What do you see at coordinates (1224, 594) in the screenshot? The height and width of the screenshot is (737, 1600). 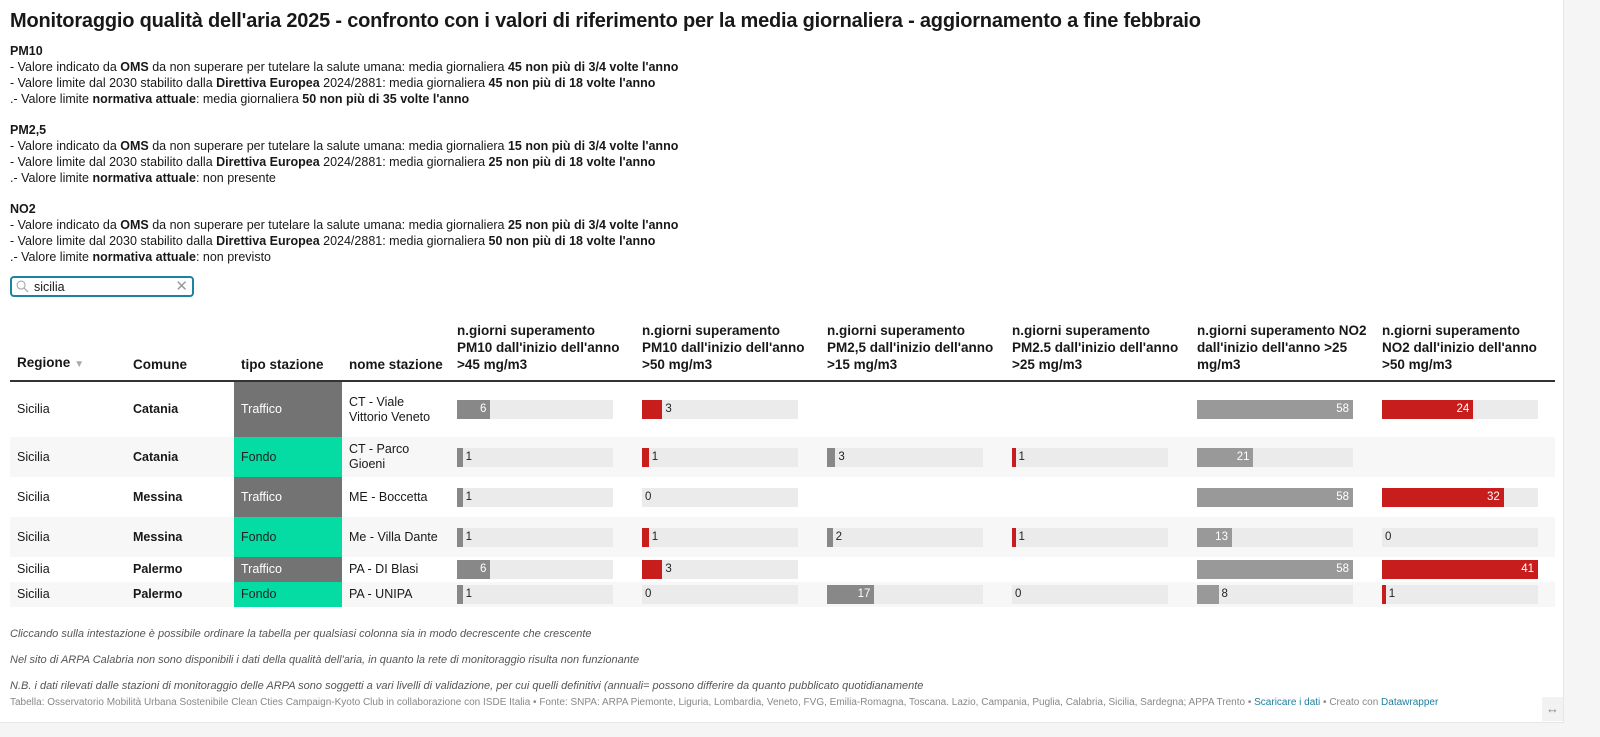 I see `bar-value: 8` at bounding box center [1224, 594].